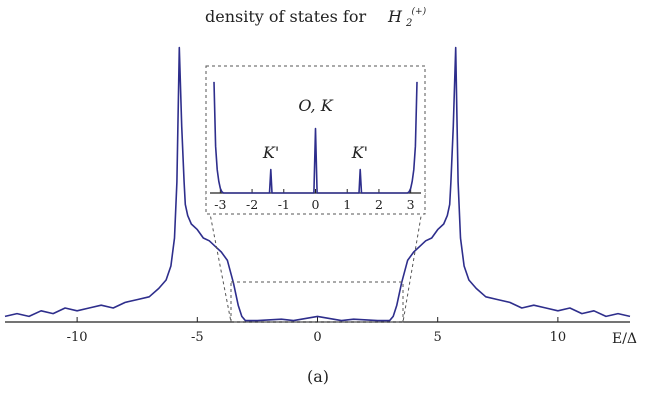 This screenshot has height=402, width=660. I want to click on main-tick-label: 5, so click(438, 337).